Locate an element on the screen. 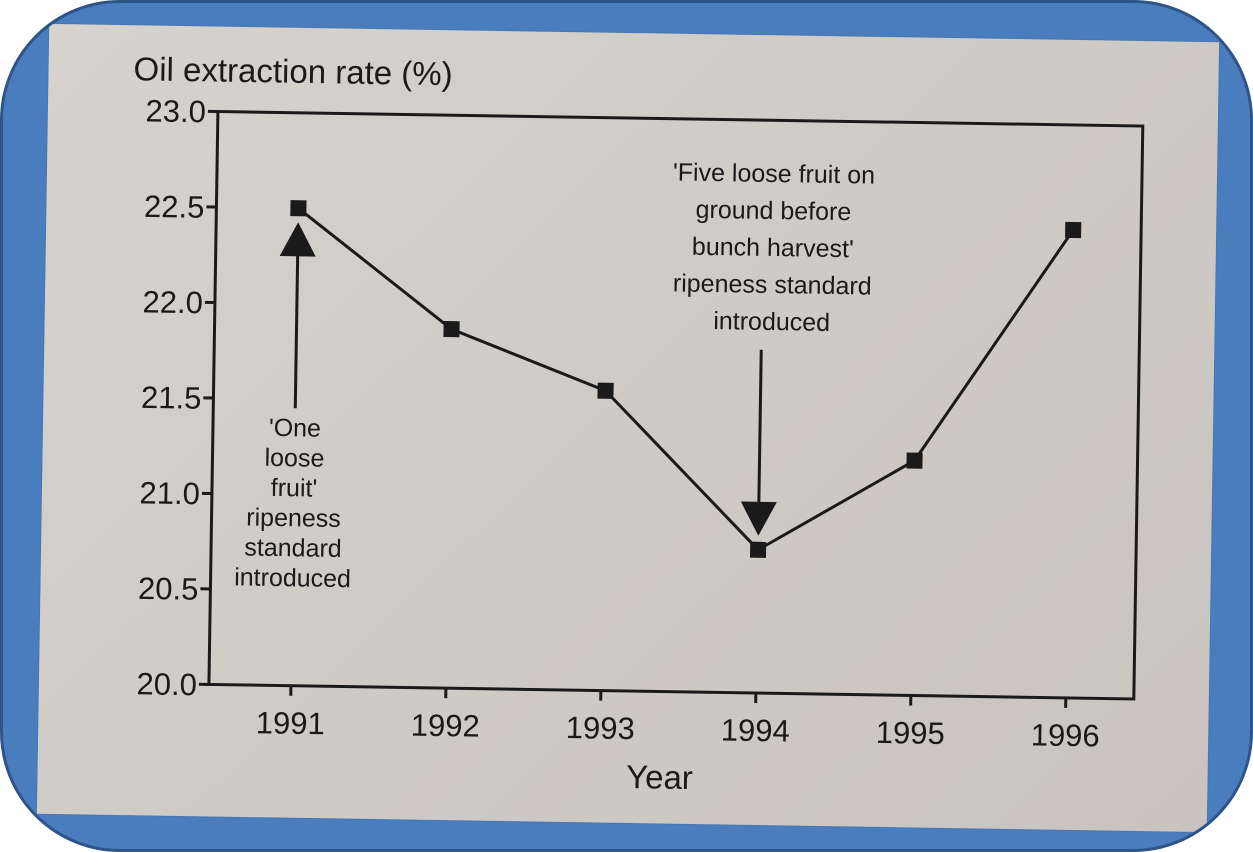 The width and height of the screenshot is (1253, 852). y-axis-label: Oil extraction rate (%) is located at coordinates (293, 71).